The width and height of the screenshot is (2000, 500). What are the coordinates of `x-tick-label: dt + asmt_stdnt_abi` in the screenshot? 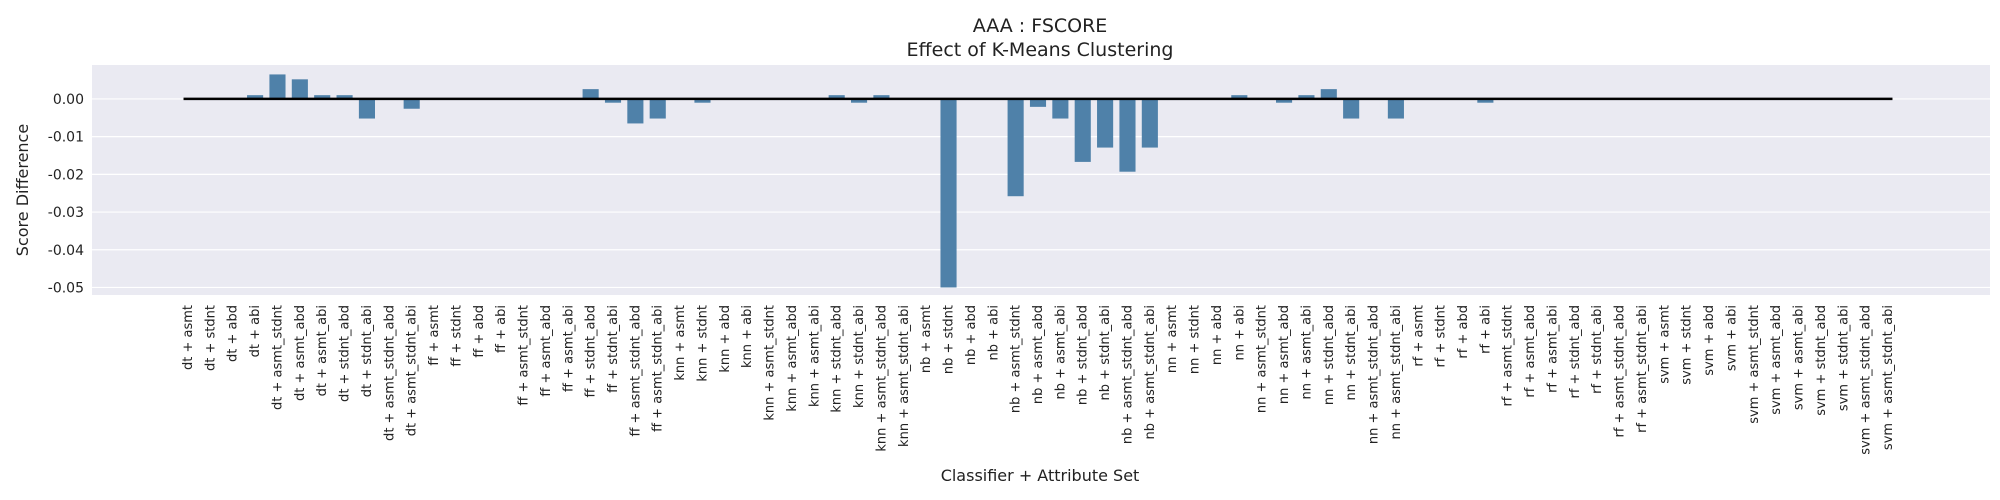 It's located at (412, 370).